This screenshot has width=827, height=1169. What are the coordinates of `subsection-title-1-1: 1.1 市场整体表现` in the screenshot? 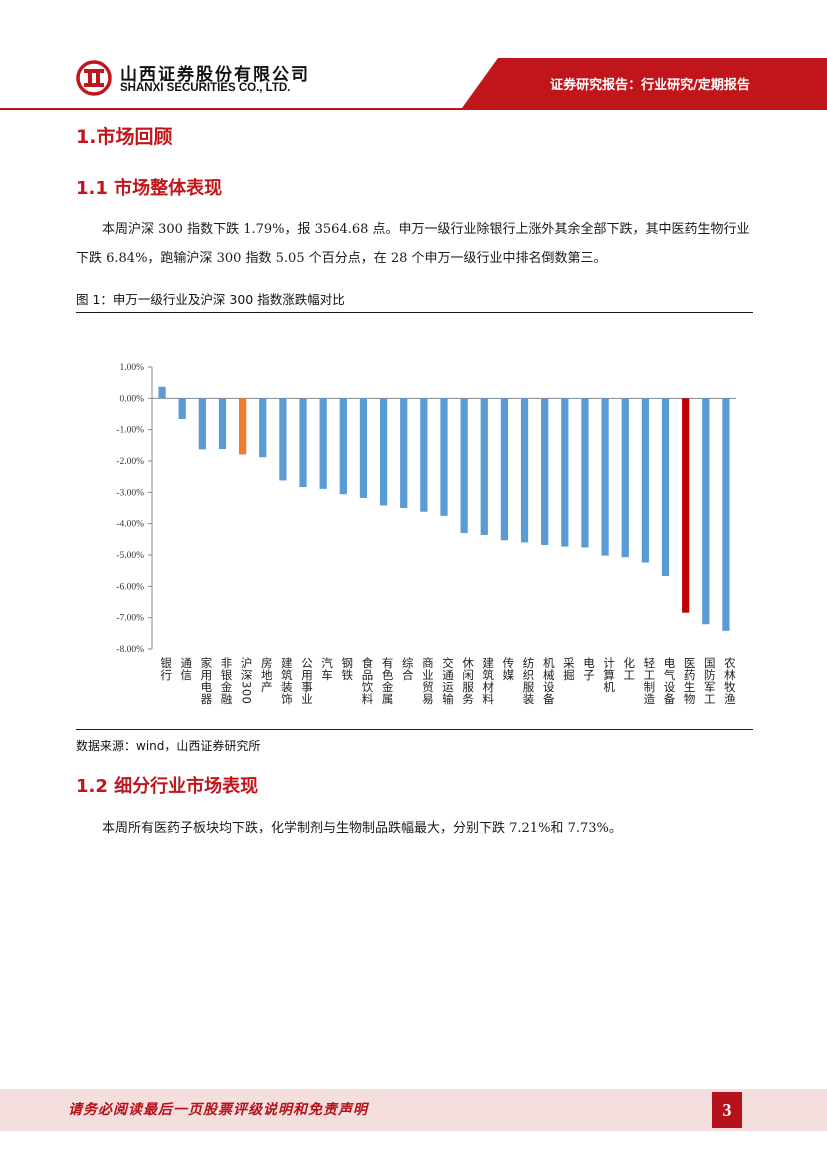 It's located at (149, 188).